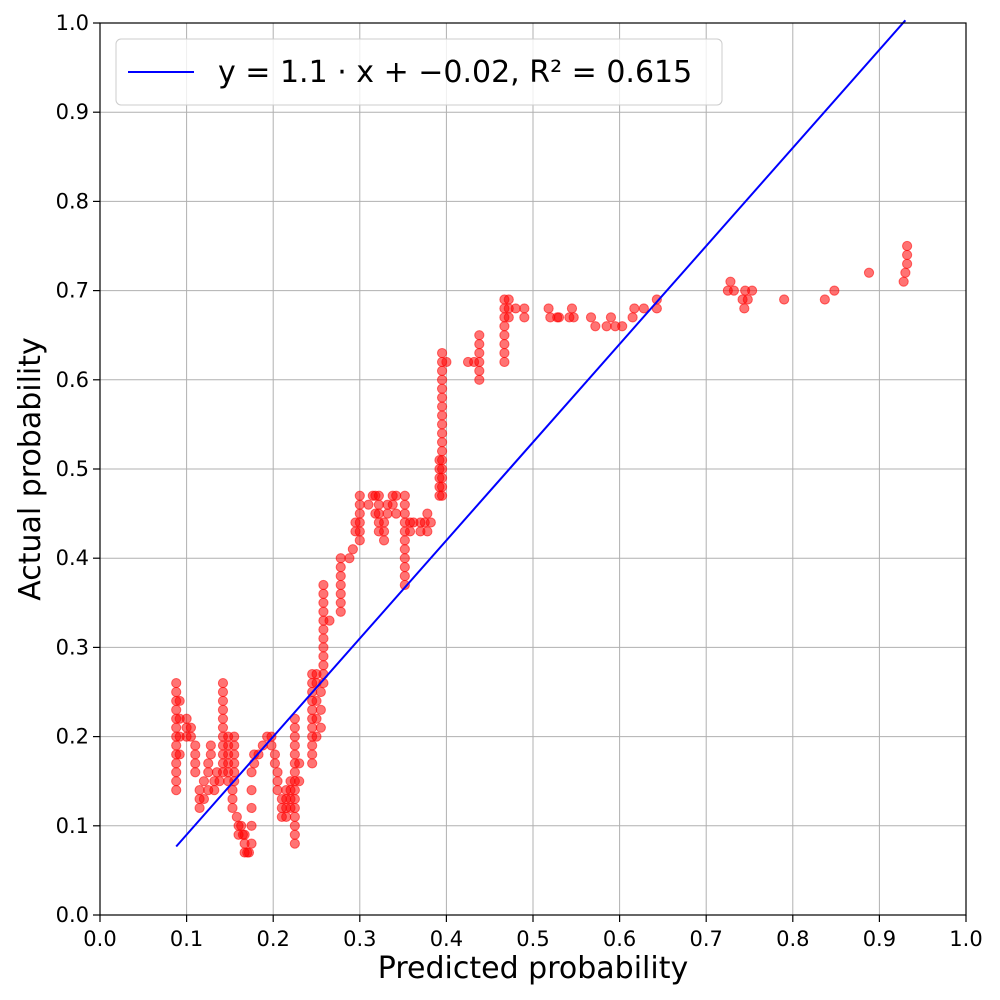 The width and height of the screenshot is (1000, 1000). I want to click on x-tick-label: 0.1, so click(186, 939).